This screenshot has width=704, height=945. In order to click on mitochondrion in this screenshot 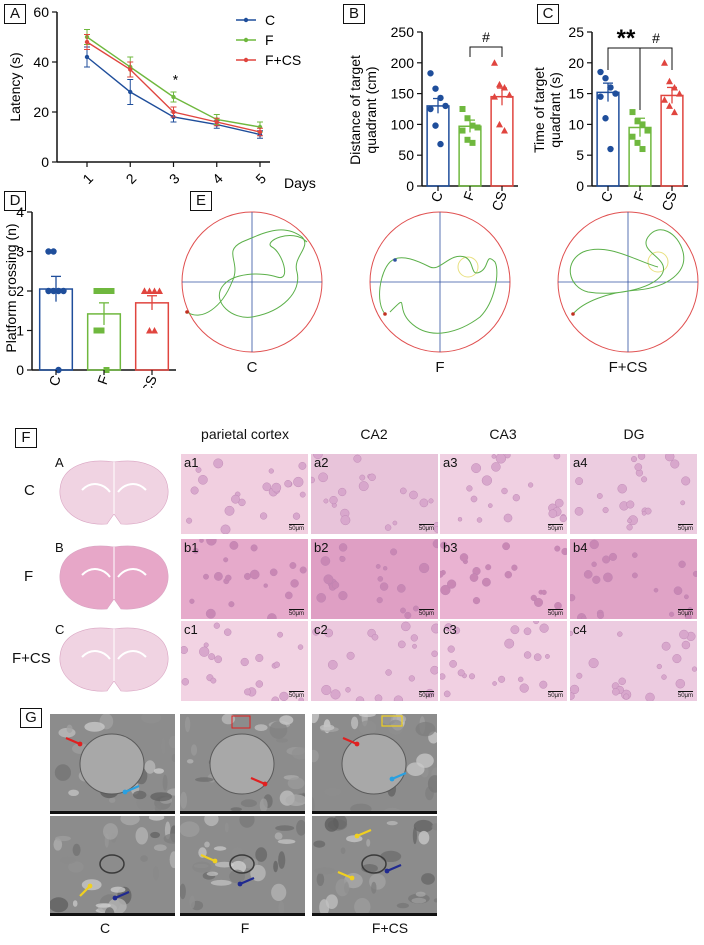, I will do `click(242, 864)`.